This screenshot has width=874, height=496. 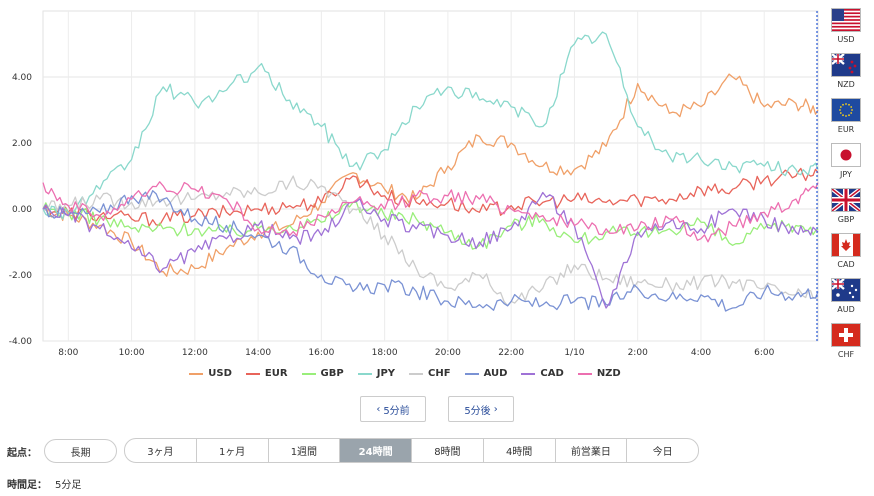 What do you see at coordinates (662, 450) in the screenshot?
I see `period-tab: 今日` at bounding box center [662, 450].